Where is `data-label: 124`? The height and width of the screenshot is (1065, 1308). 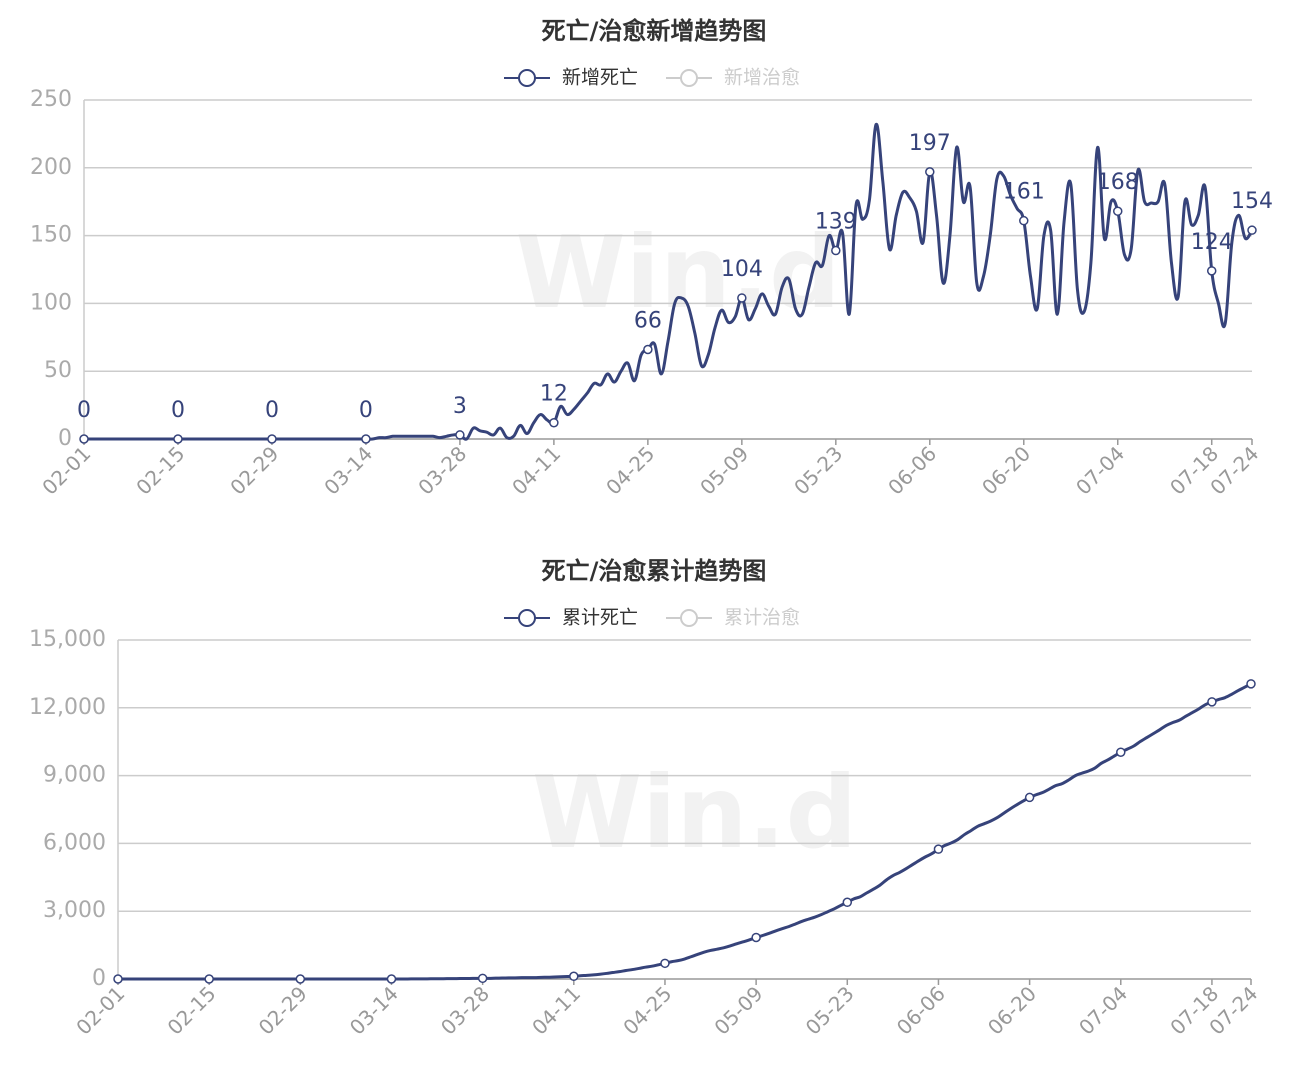 data-label: 124 is located at coordinates (1212, 242).